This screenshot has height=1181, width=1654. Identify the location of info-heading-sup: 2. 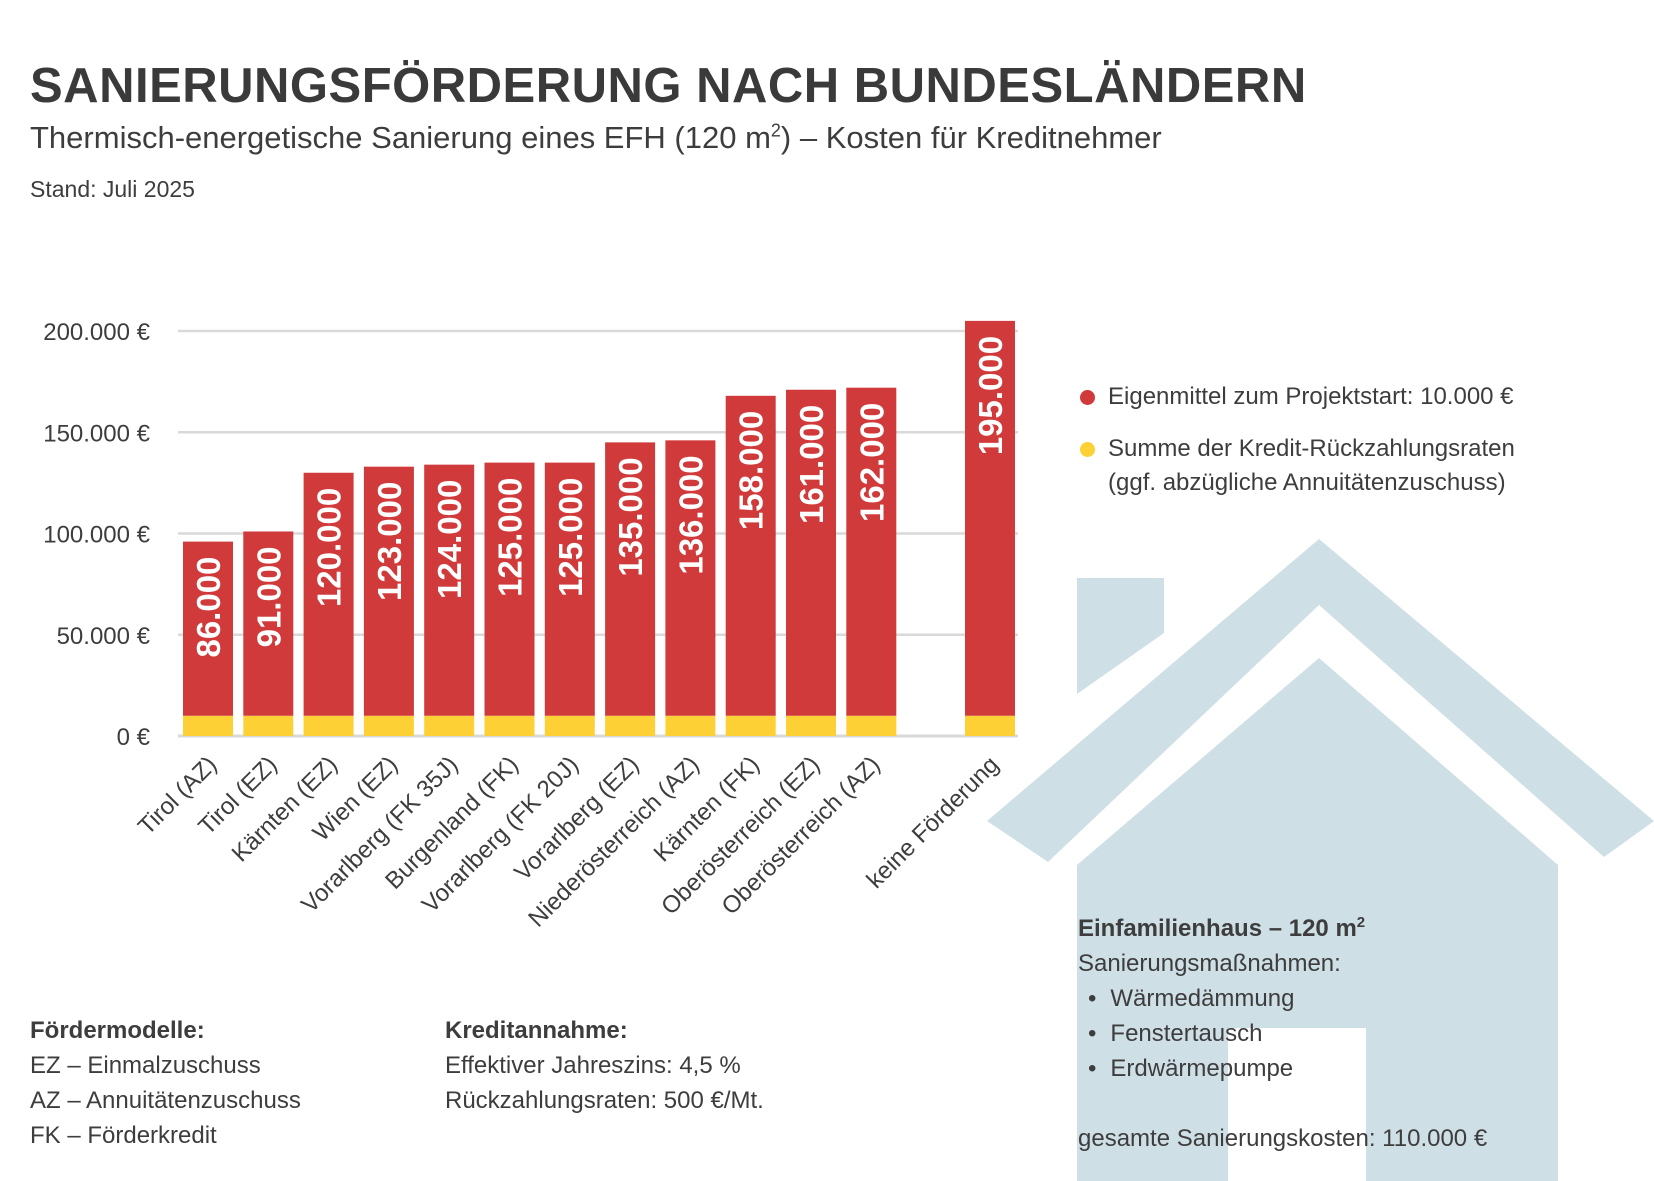
(1361, 922).